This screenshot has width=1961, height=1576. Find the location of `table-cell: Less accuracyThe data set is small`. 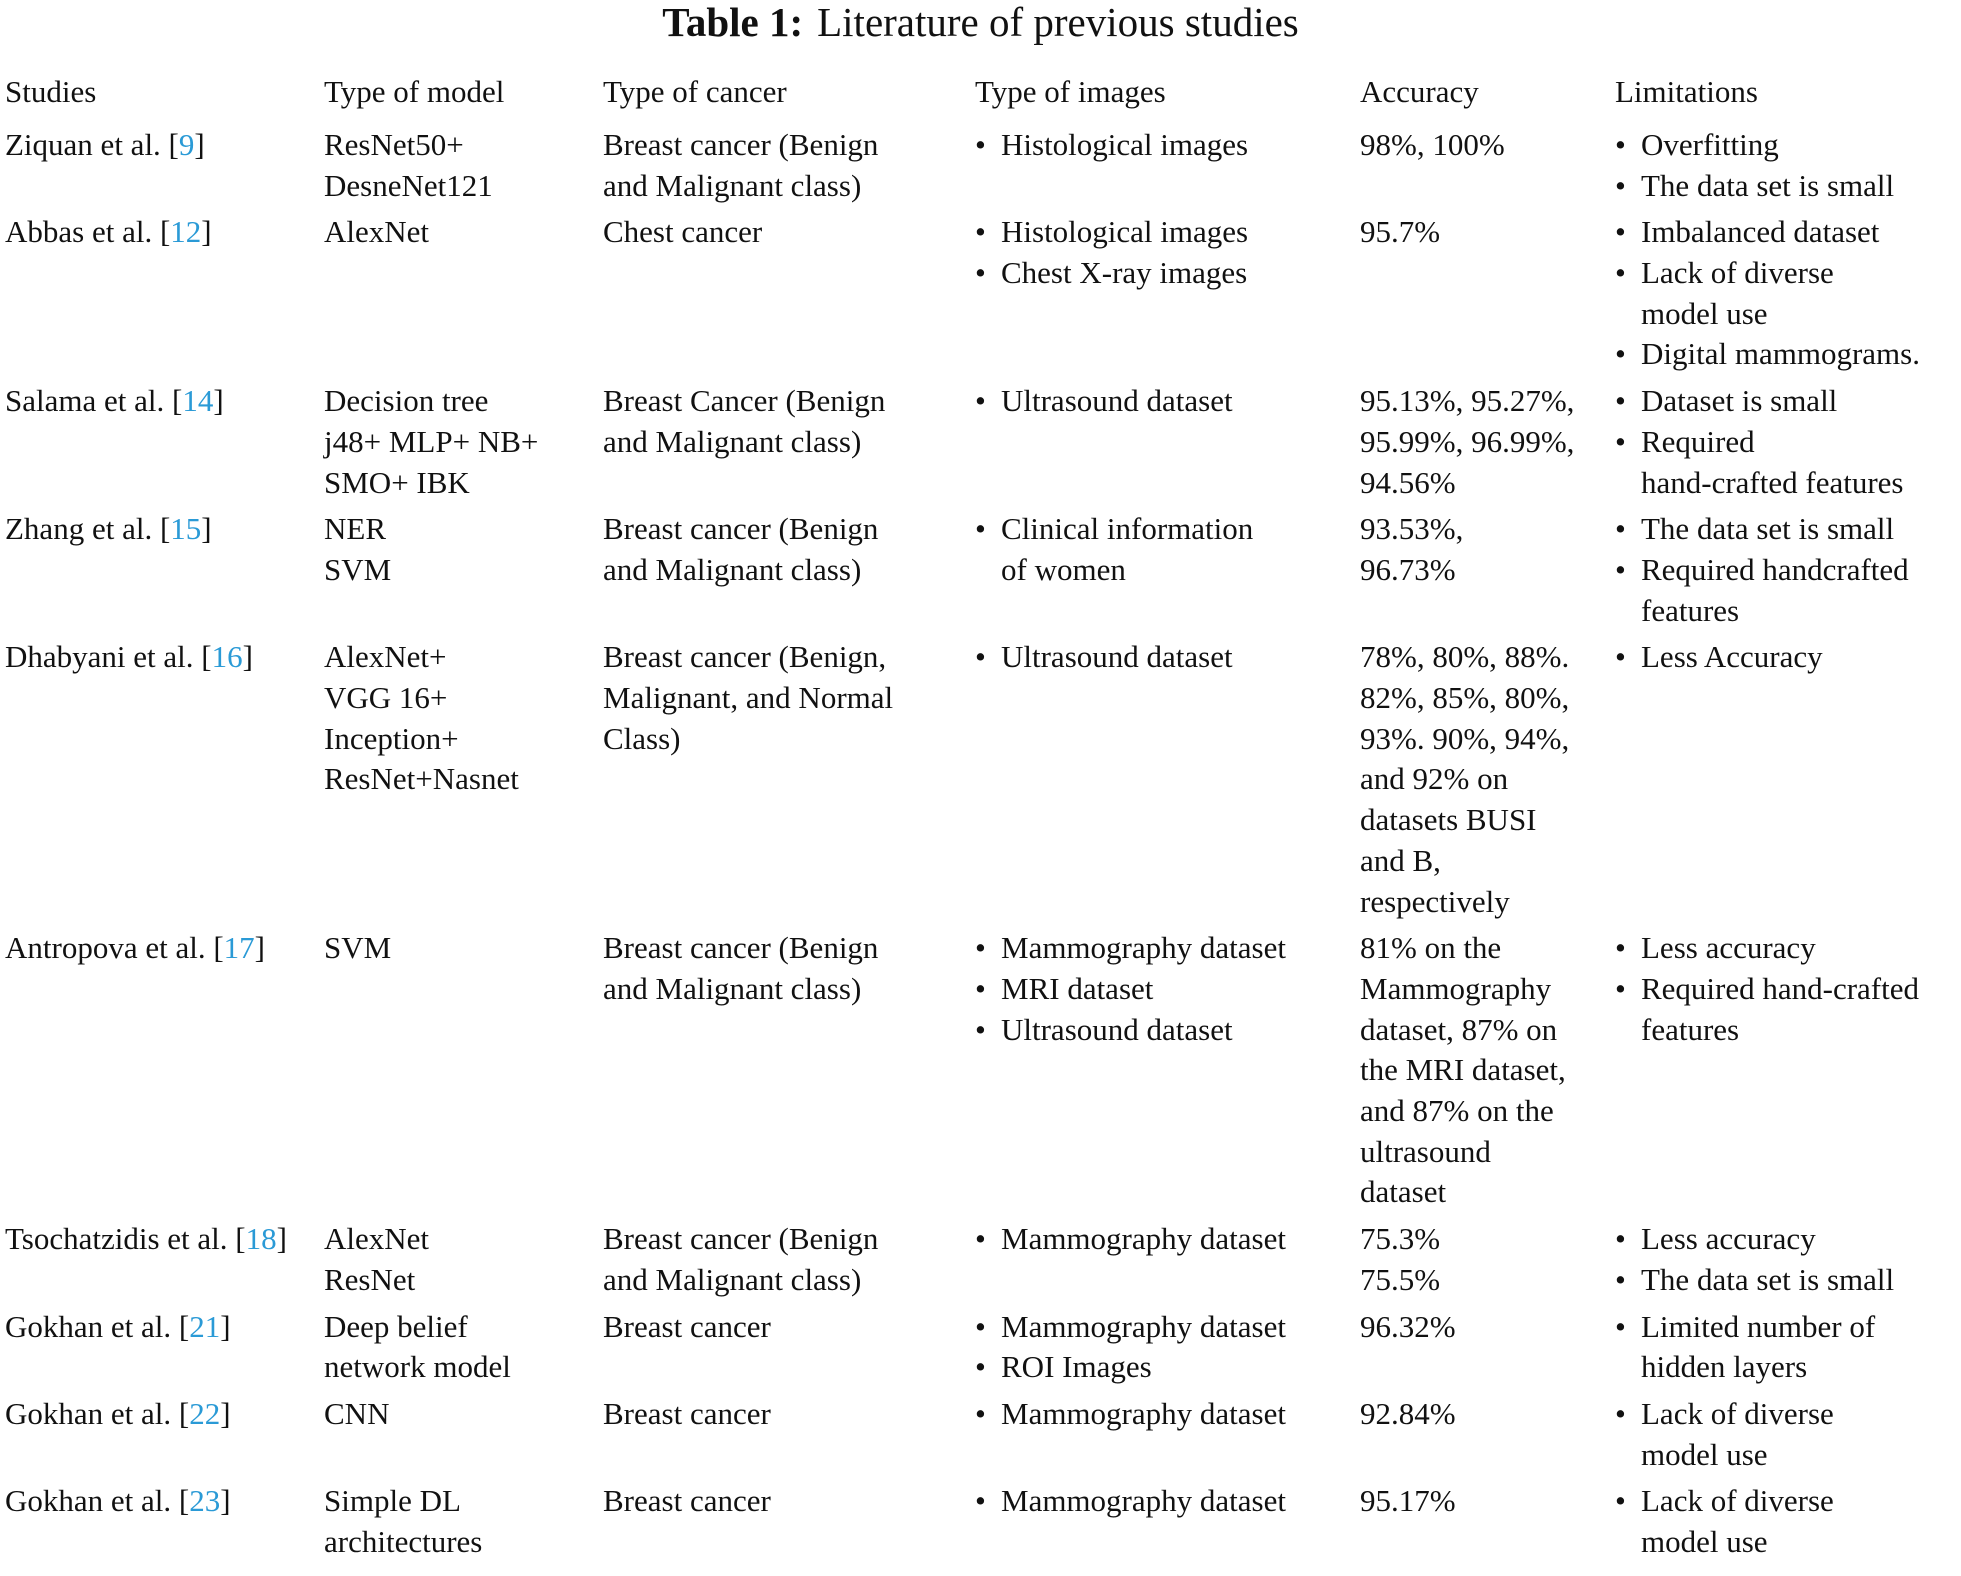

table-cell: Less accuracyThe data set is small is located at coordinates (1754, 1259).